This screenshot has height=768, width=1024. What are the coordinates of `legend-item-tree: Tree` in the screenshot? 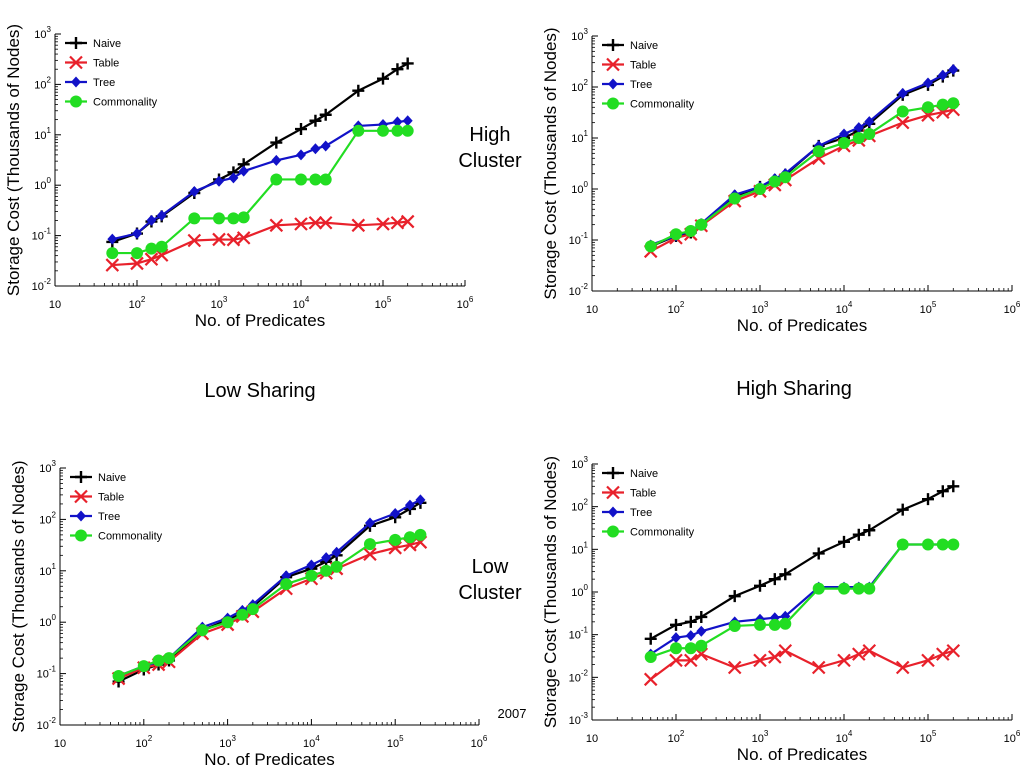 It's located at (627, 84).